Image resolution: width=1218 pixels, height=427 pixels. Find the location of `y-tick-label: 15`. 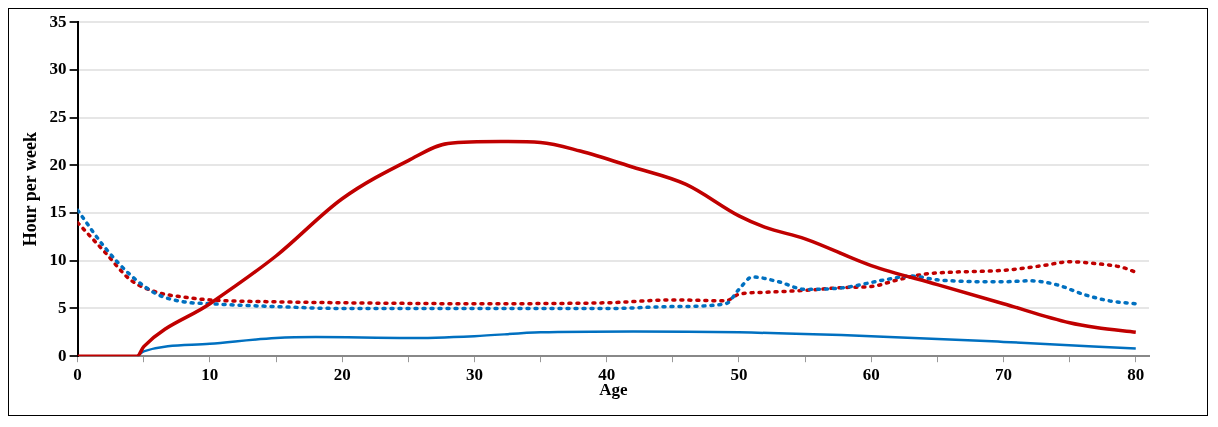

y-tick-label: 15 is located at coordinates (58, 212).